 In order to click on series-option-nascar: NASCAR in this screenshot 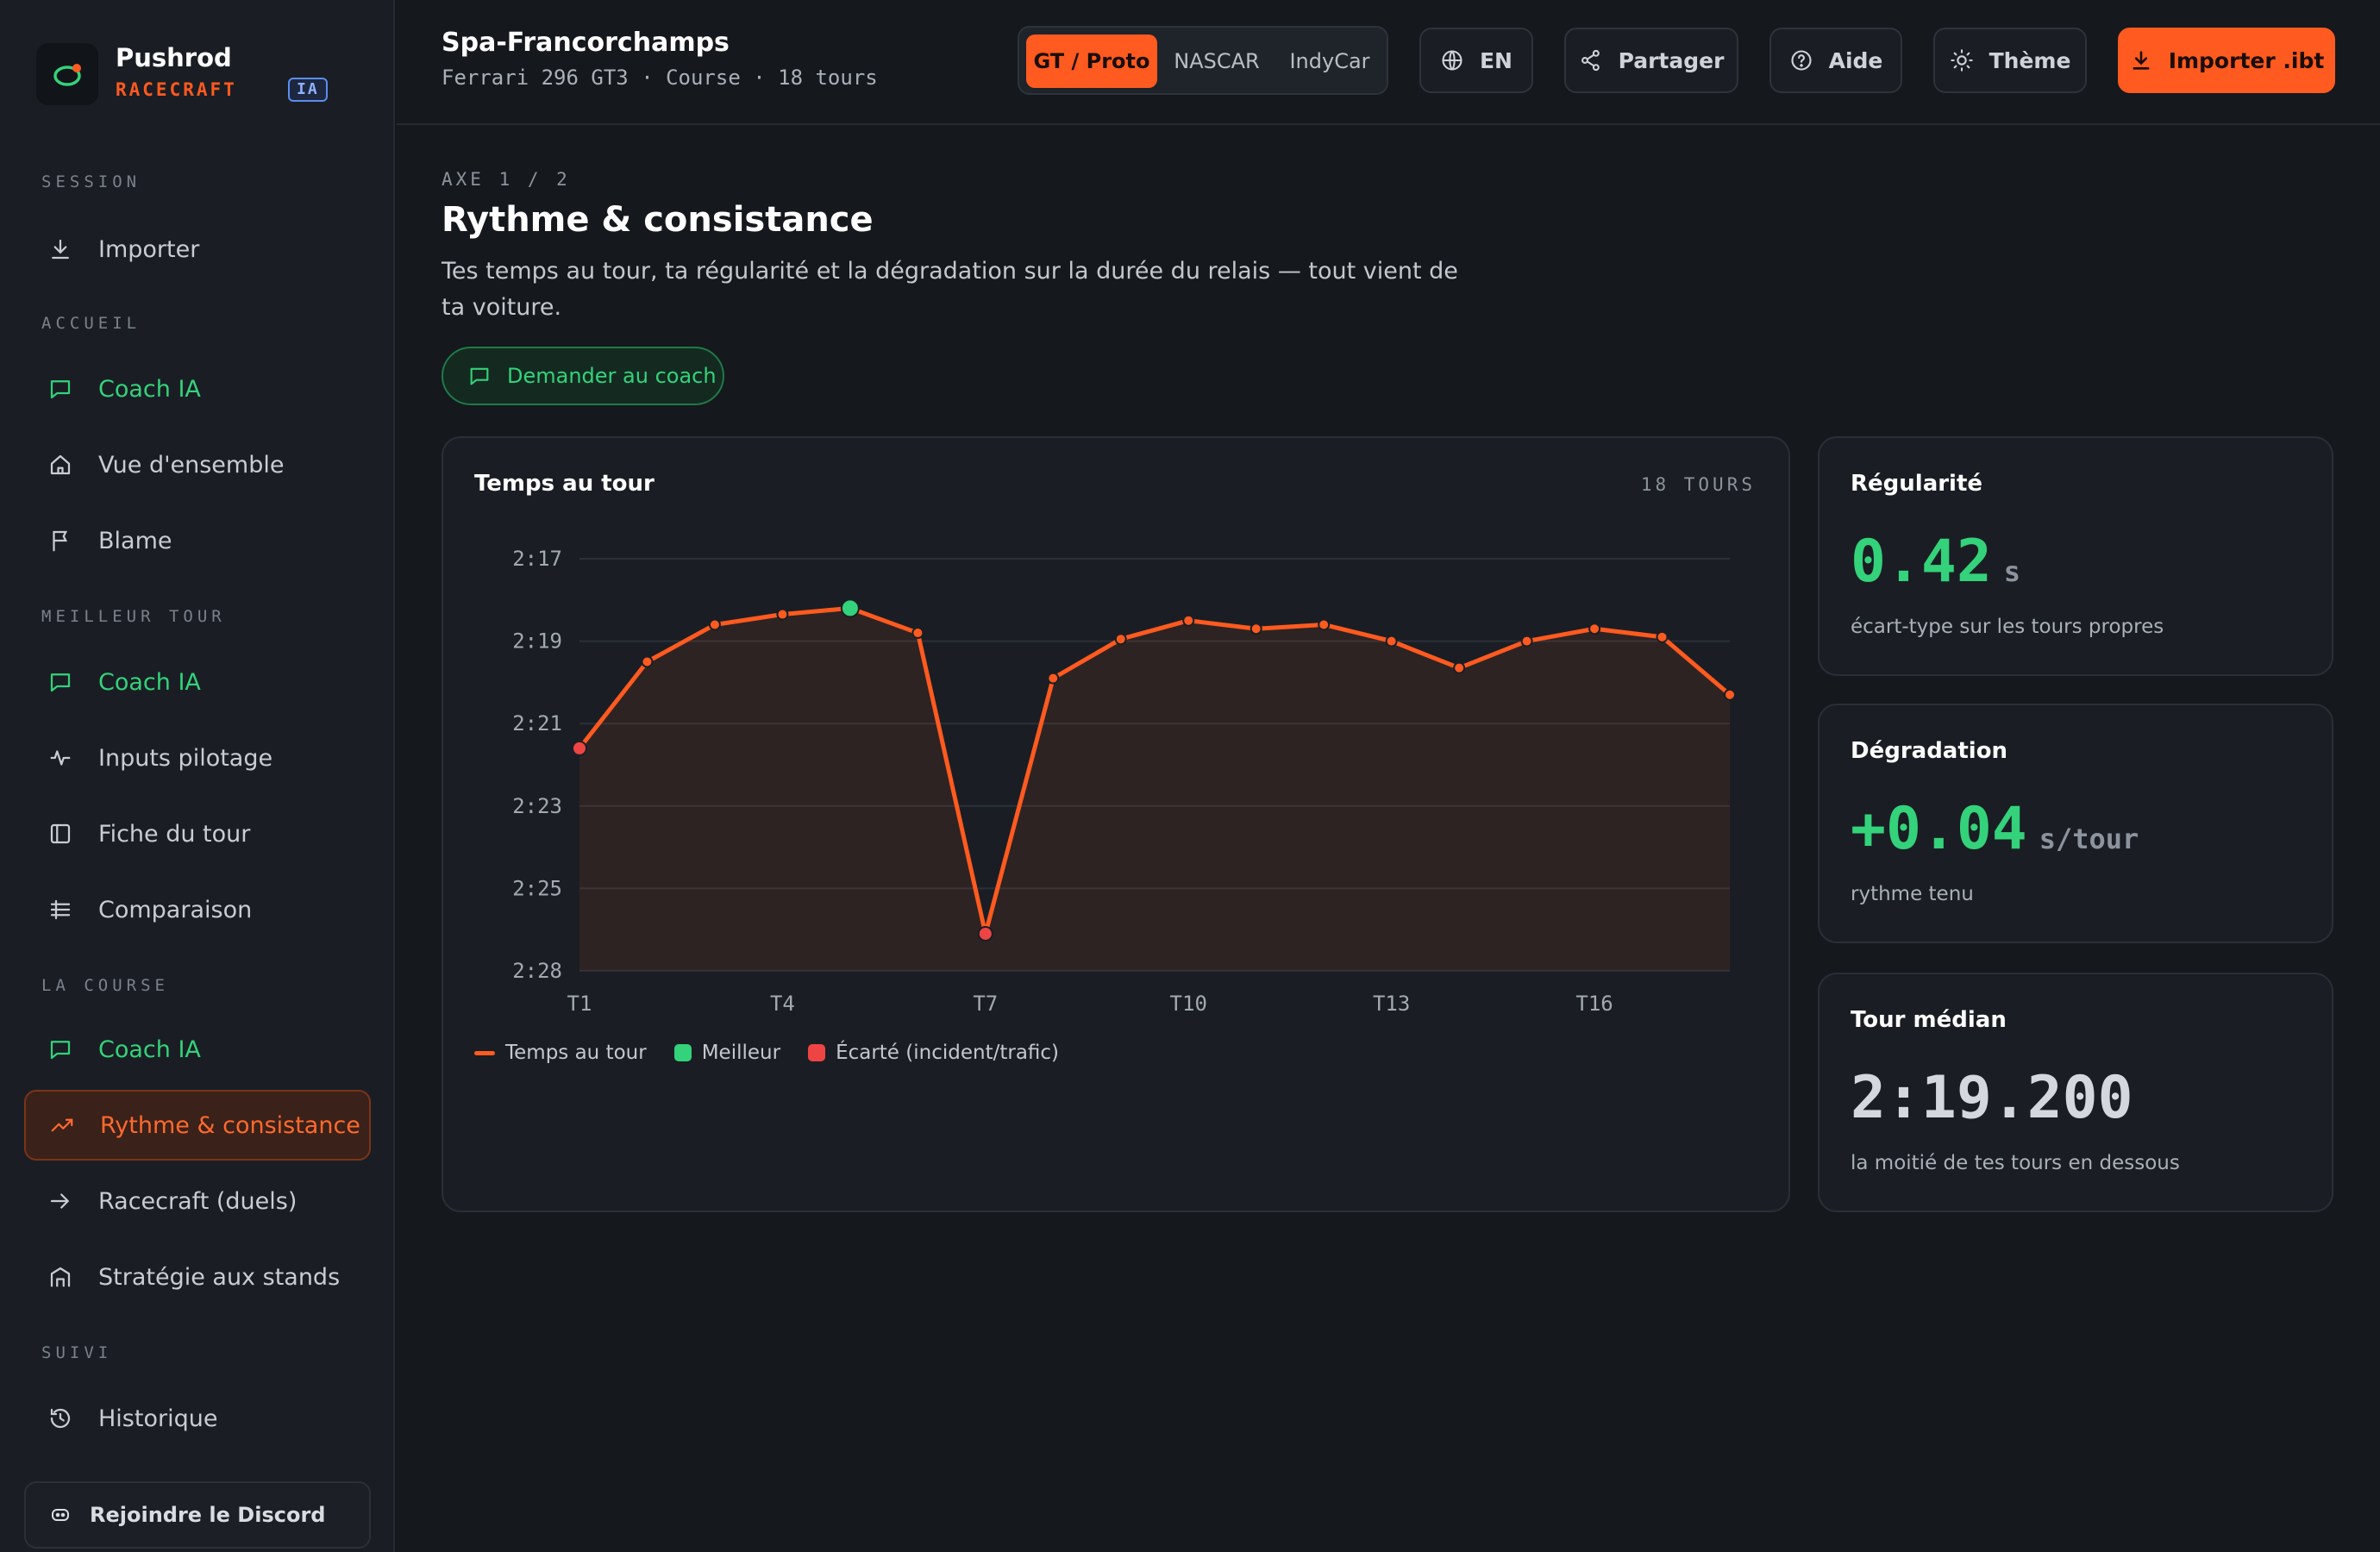, I will do `click(1217, 61)`.